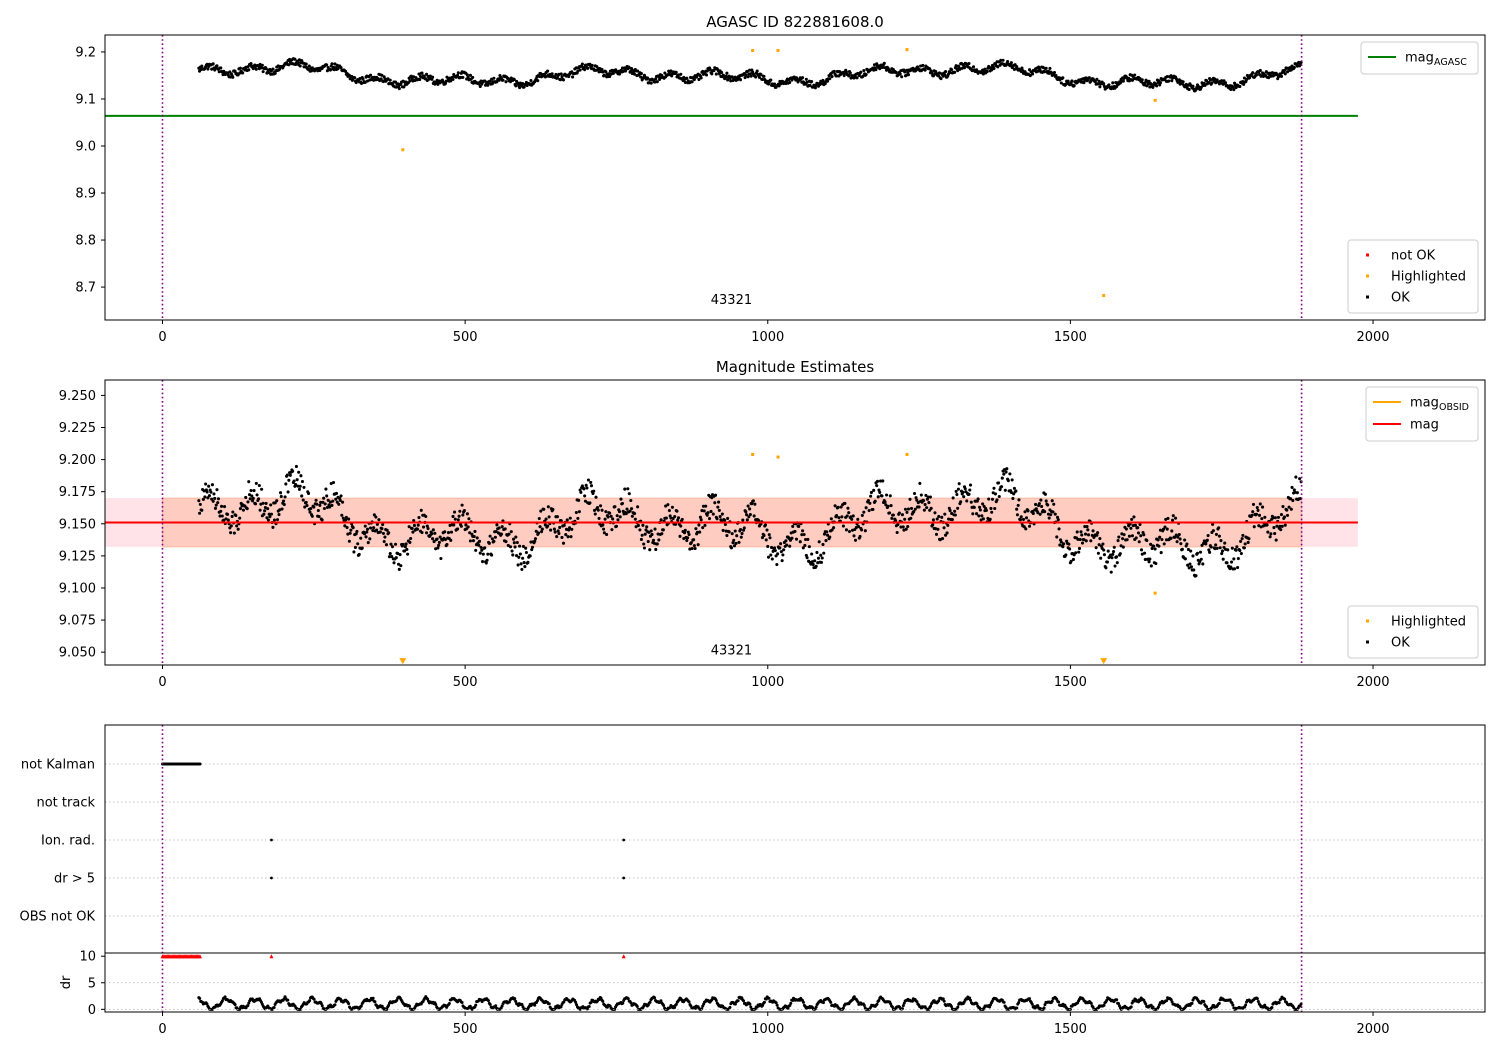 The width and height of the screenshot is (1500, 1050). Describe the element at coordinates (623, 956) in the screenshot. I see `dr-clipped-marker` at that location.